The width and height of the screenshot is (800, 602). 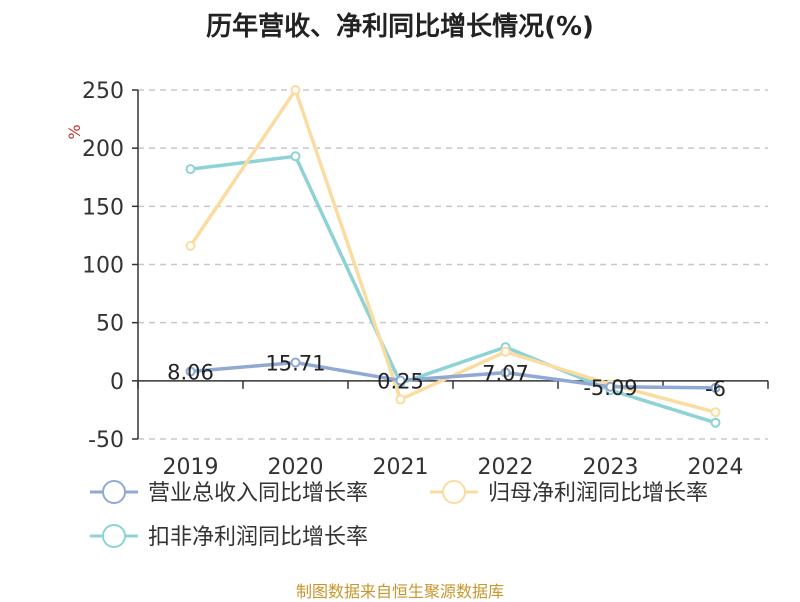 I want to click on x-tick-label: 2022, so click(x=506, y=467).